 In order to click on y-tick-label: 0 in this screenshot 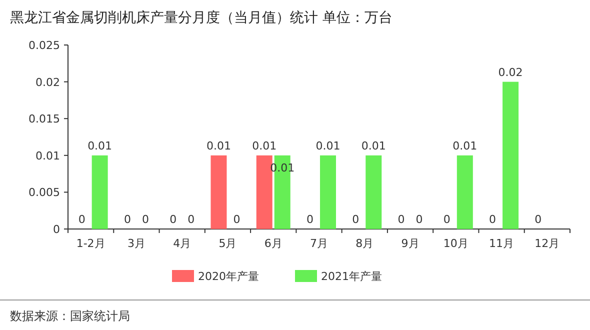, I will do `click(56, 229)`.